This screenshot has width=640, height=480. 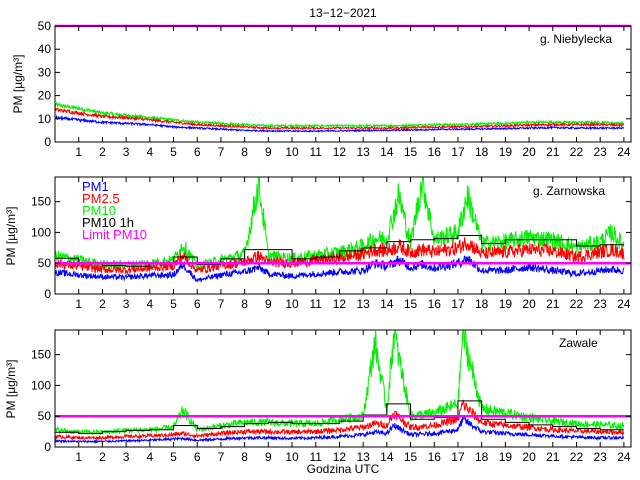 I want to click on y-tick-label: 10, so click(x=45, y=119).